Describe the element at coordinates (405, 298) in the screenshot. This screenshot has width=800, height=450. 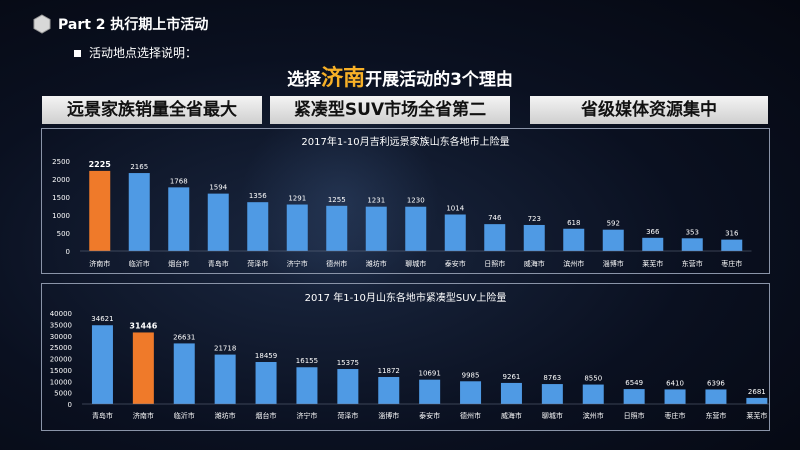
I see `chart-2-title: 2017 年1-10月山东各地市紧凑型SUV上险量` at that location.